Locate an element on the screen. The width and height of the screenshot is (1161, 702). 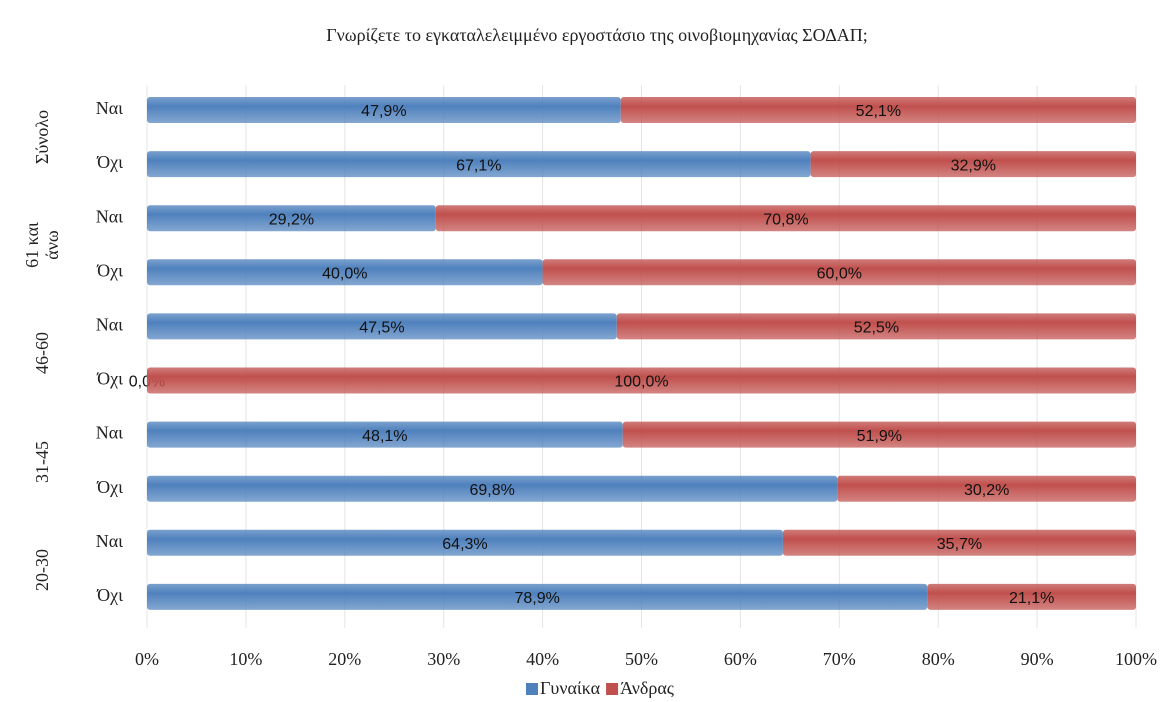
value-label: 35,7% is located at coordinates (959, 544).